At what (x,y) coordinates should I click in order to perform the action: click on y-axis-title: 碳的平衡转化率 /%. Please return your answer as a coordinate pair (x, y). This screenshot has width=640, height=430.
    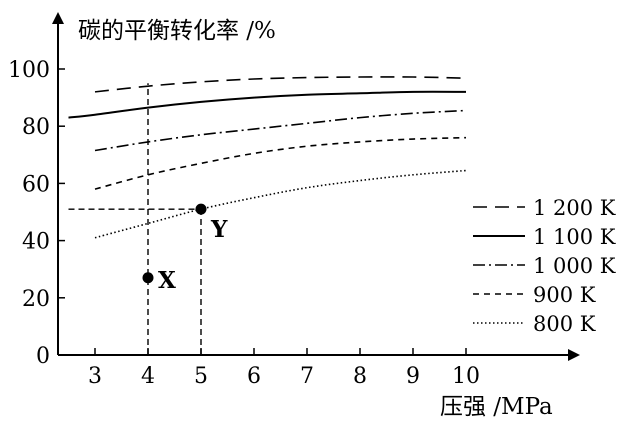
    Looking at the image, I should click on (177, 31).